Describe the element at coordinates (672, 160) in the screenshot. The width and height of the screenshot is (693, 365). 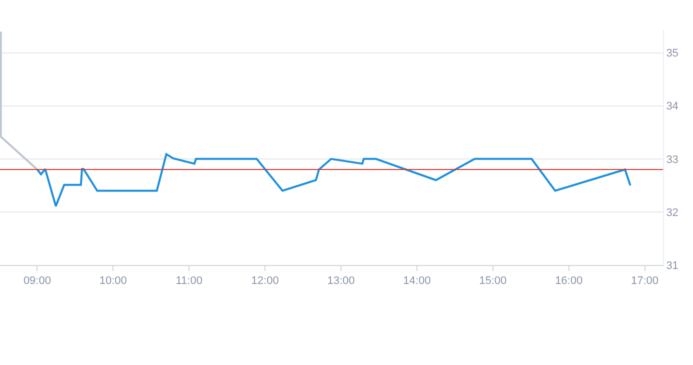
I see `y-tick-label: 33` at that location.